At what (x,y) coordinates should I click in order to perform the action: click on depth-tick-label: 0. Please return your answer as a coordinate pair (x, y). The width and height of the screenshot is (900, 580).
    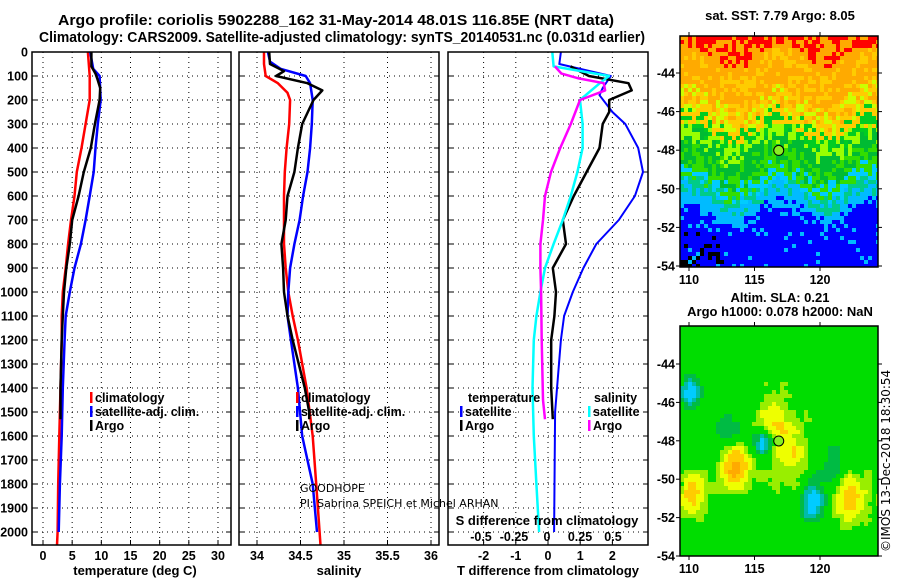
    Looking at the image, I should click on (24, 53).